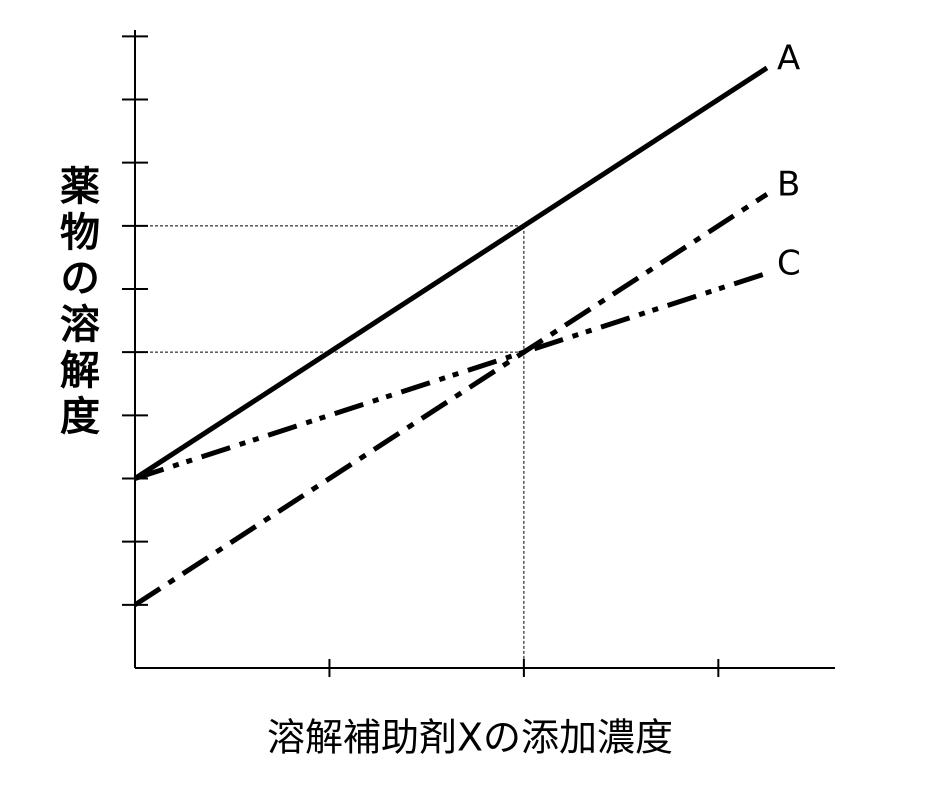  Describe the element at coordinates (470, 738) in the screenshot. I see `x-axis-label: 溶解補助剤Xの添加濃度` at that location.